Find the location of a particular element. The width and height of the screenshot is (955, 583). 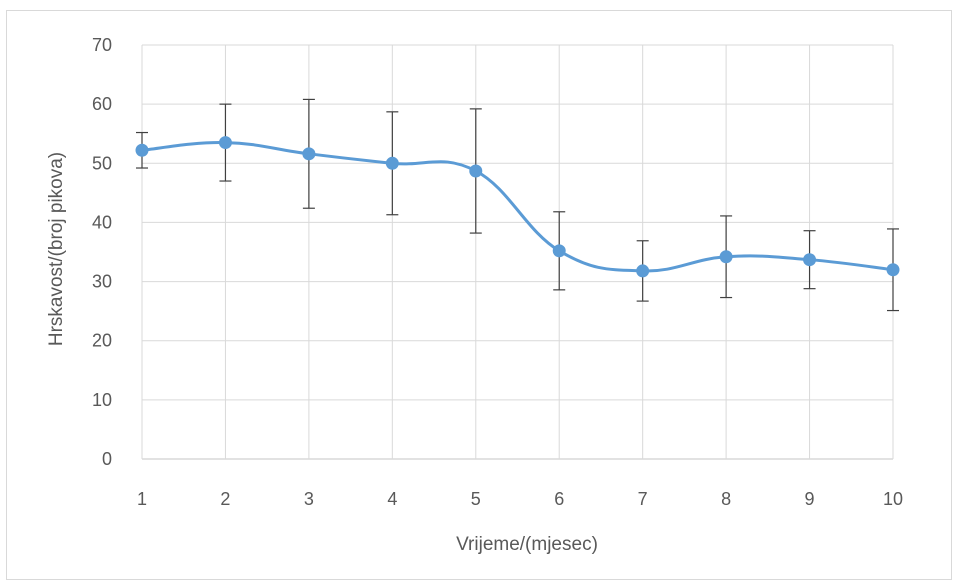

y-tick-label: 20 is located at coordinates (102, 341).